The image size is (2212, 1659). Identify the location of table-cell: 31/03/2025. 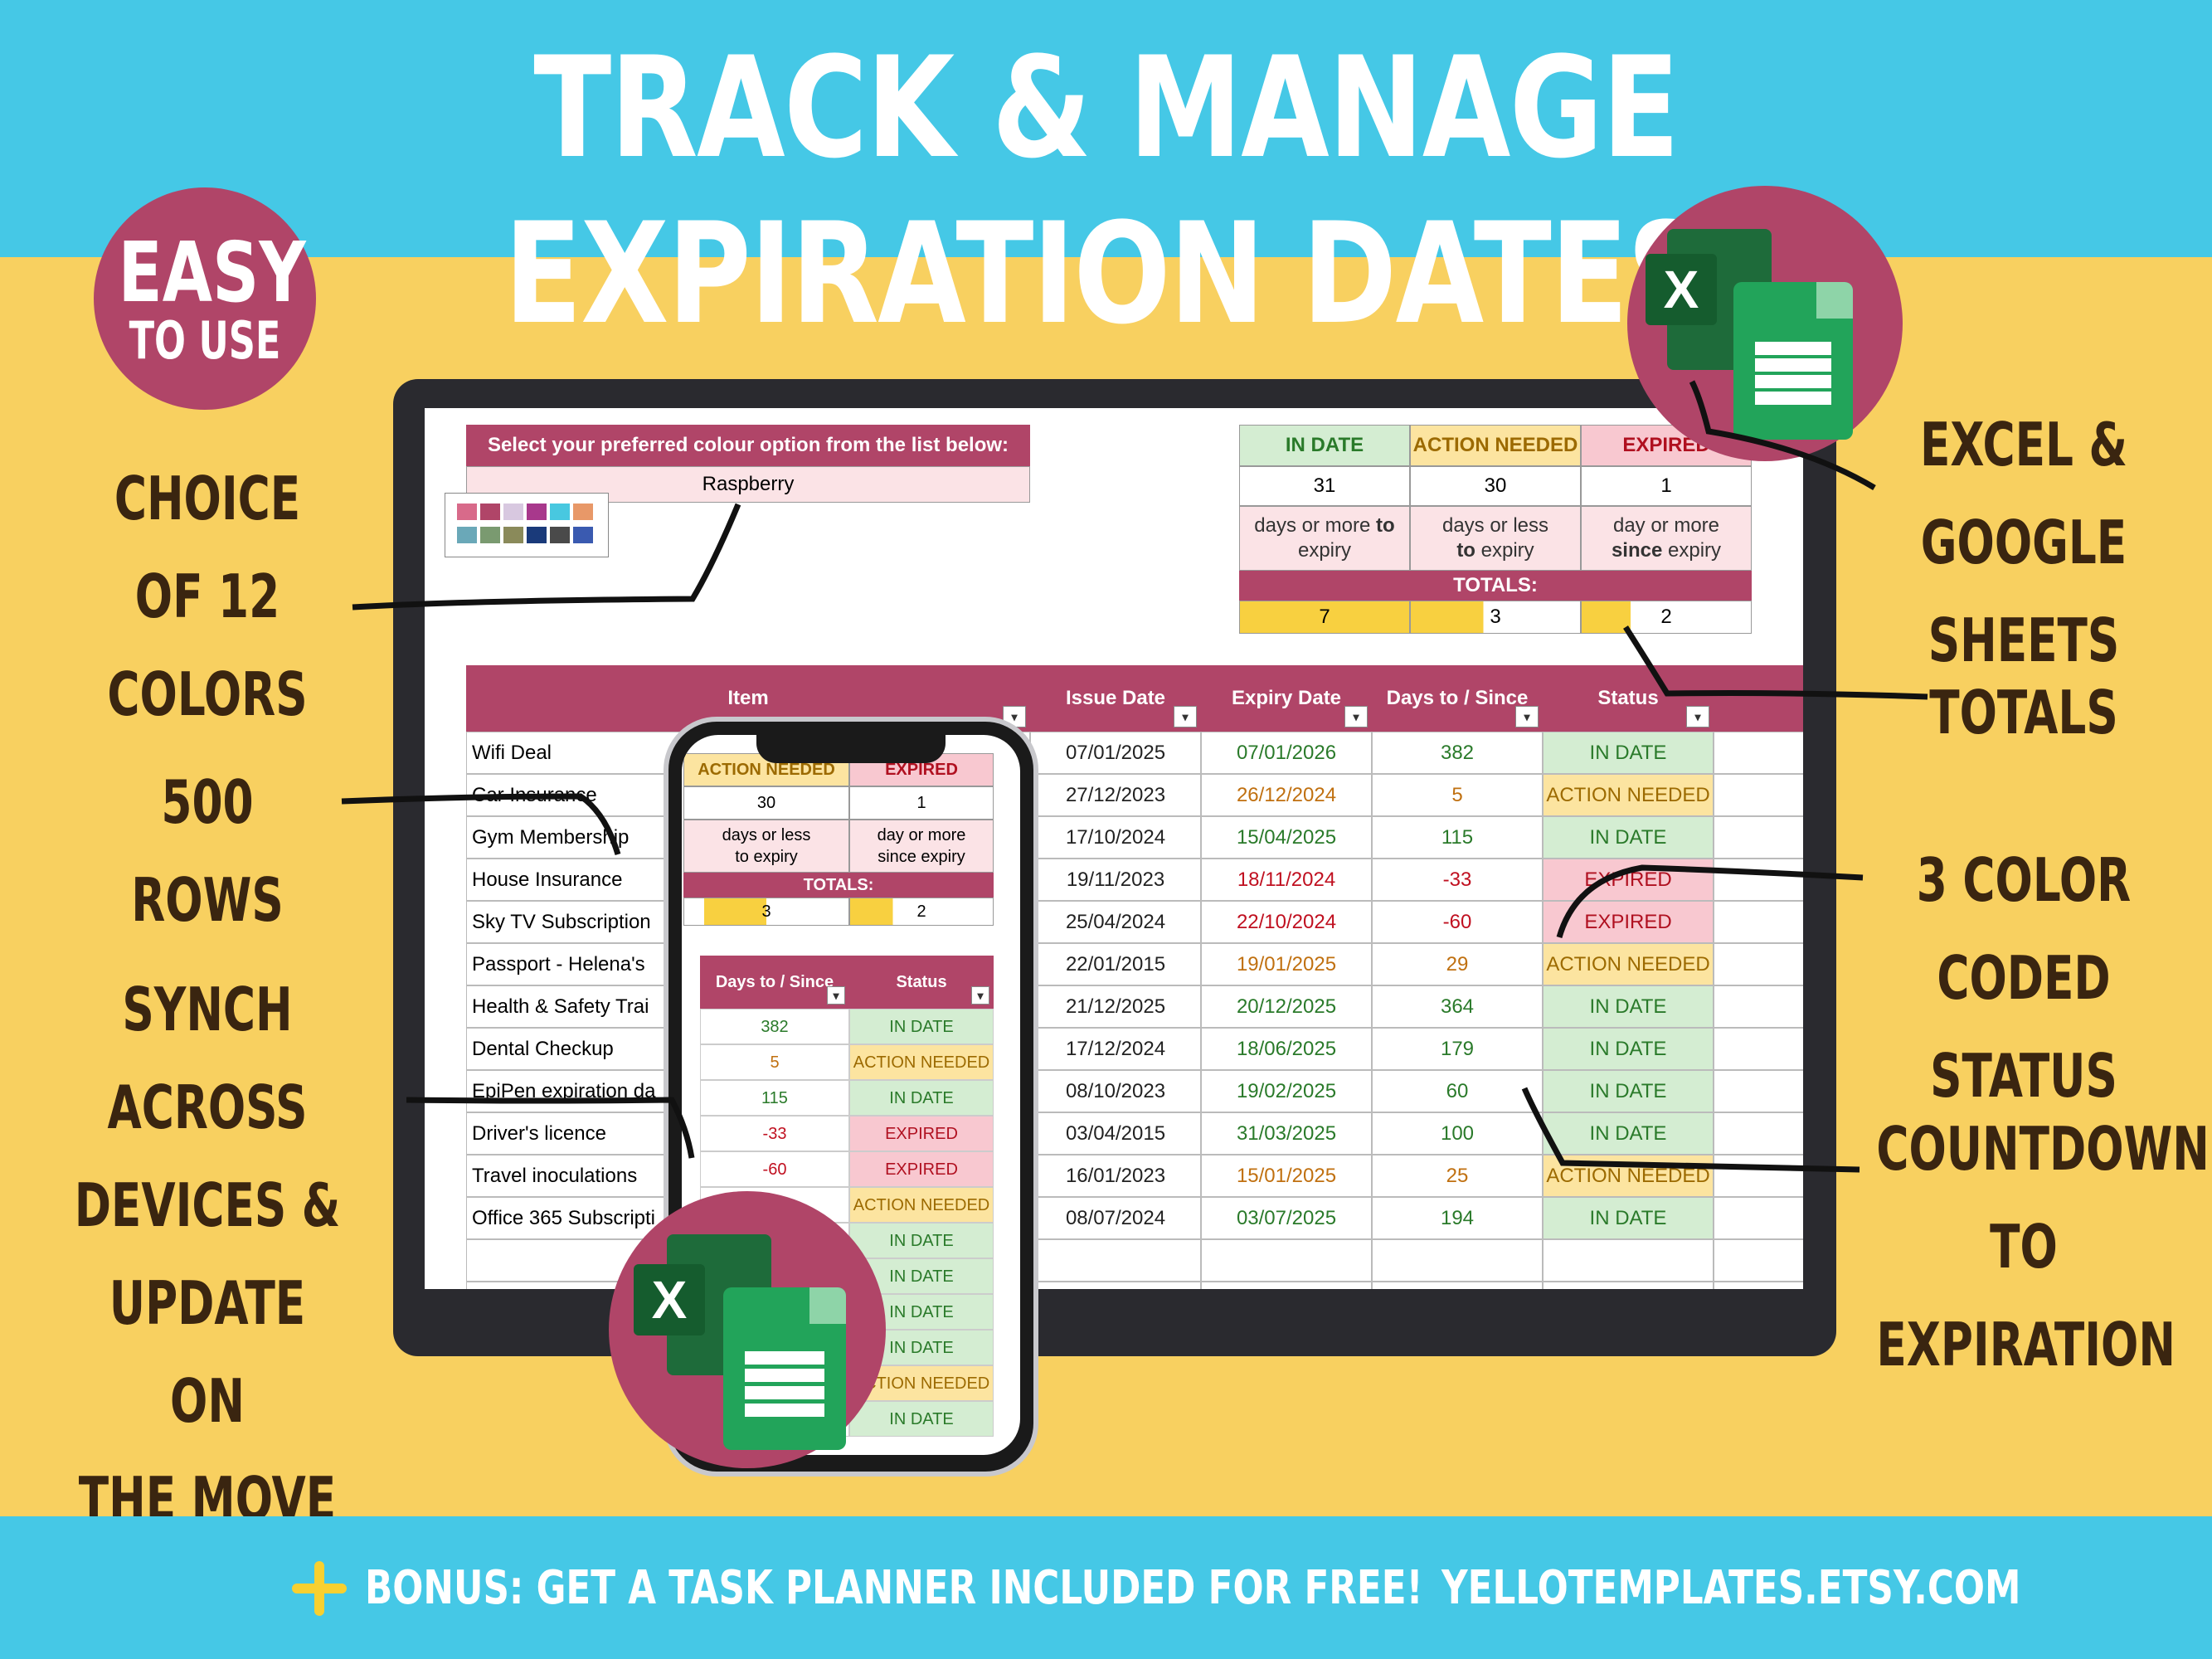
(1286, 1133).